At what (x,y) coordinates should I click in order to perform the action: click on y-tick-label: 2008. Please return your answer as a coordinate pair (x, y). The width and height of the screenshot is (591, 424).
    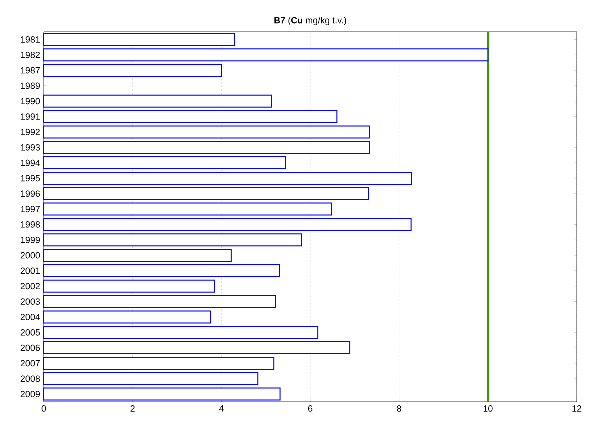
    Looking at the image, I should click on (30, 379).